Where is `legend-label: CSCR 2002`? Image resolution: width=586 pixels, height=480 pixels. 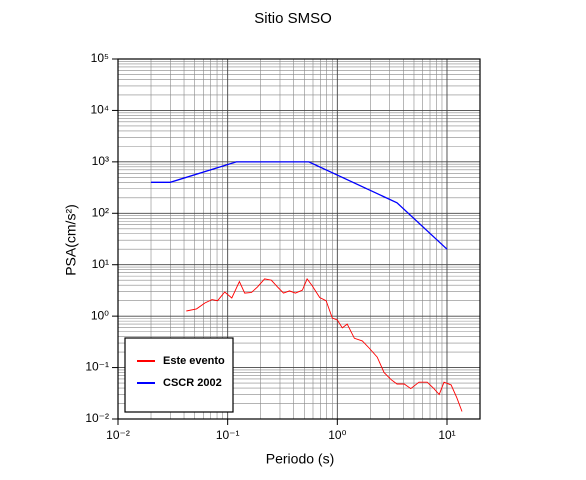 legend-label: CSCR 2002 is located at coordinates (192, 383).